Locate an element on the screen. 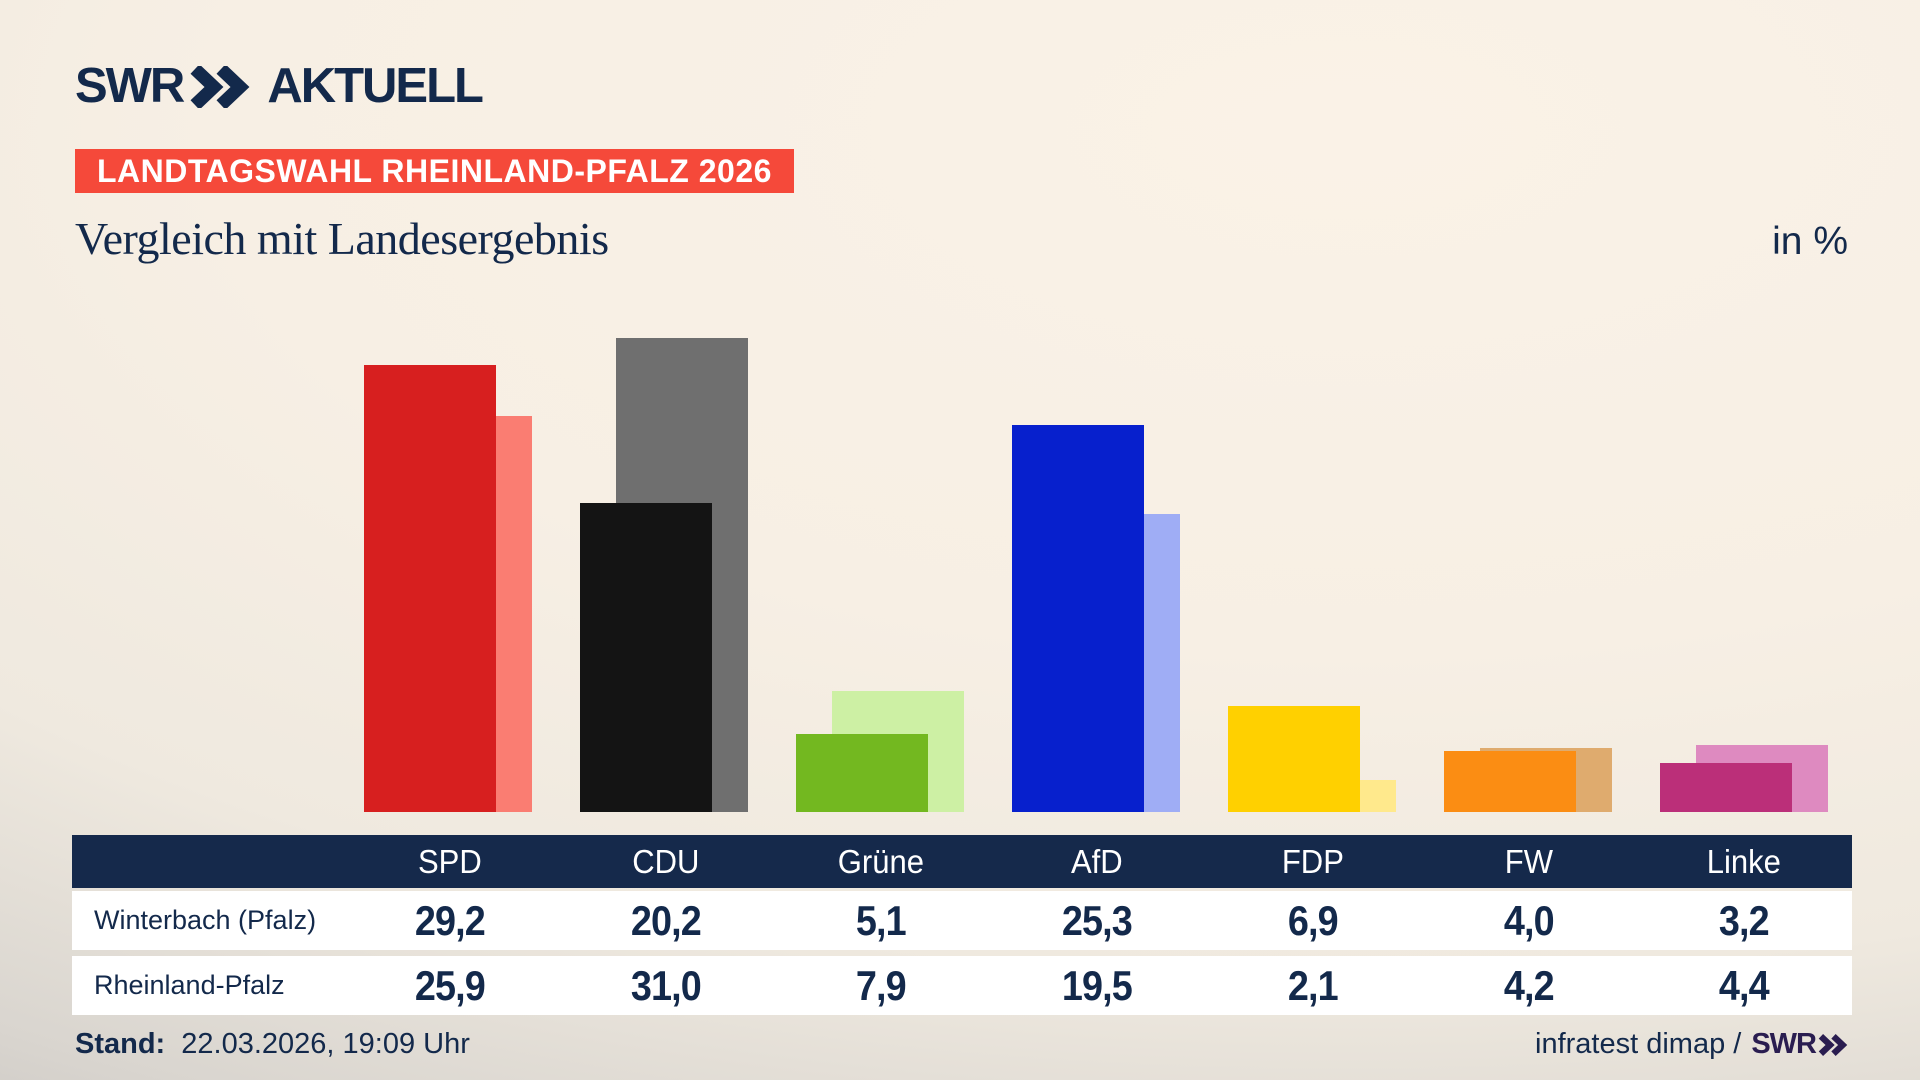 The width and height of the screenshot is (1920, 1080). table-header-cdu: CDU is located at coordinates (665, 861).